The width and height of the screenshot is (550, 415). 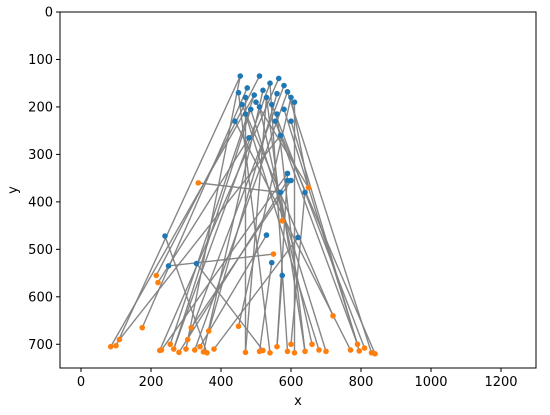 I want to click on y-axis-label: y, so click(x=13, y=190).